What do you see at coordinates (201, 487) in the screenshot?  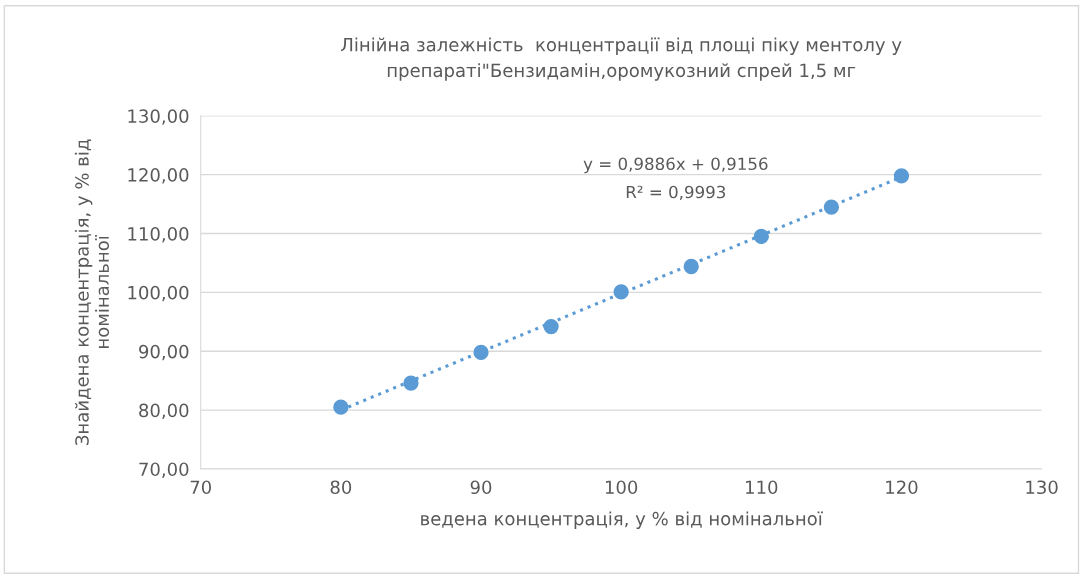 I see `x-tick-label: 70` at bounding box center [201, 487].